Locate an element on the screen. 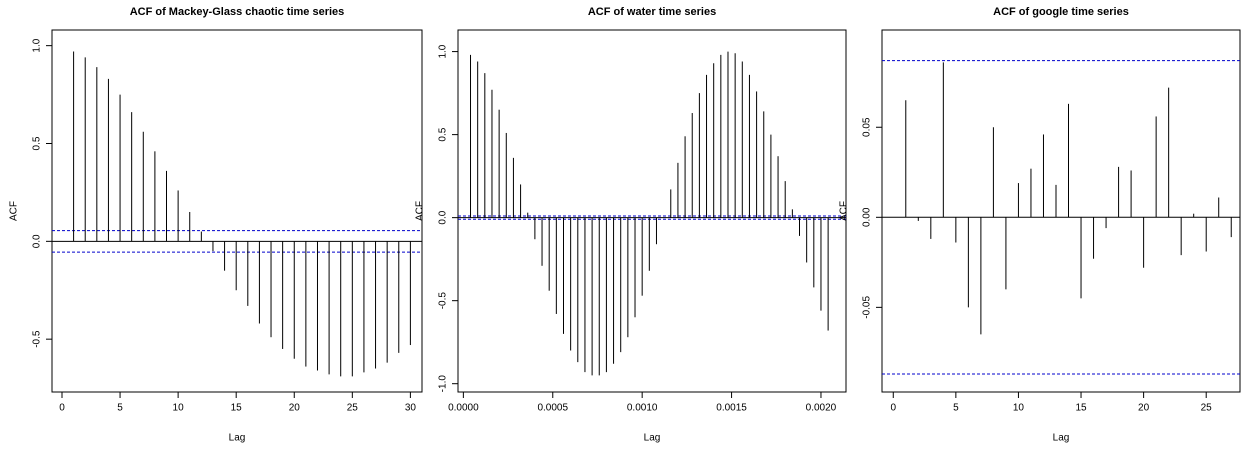 The height and width of the screenshot is (449, 1257). x-tick-label: 0.0020 is located at coordinates (821, 408).